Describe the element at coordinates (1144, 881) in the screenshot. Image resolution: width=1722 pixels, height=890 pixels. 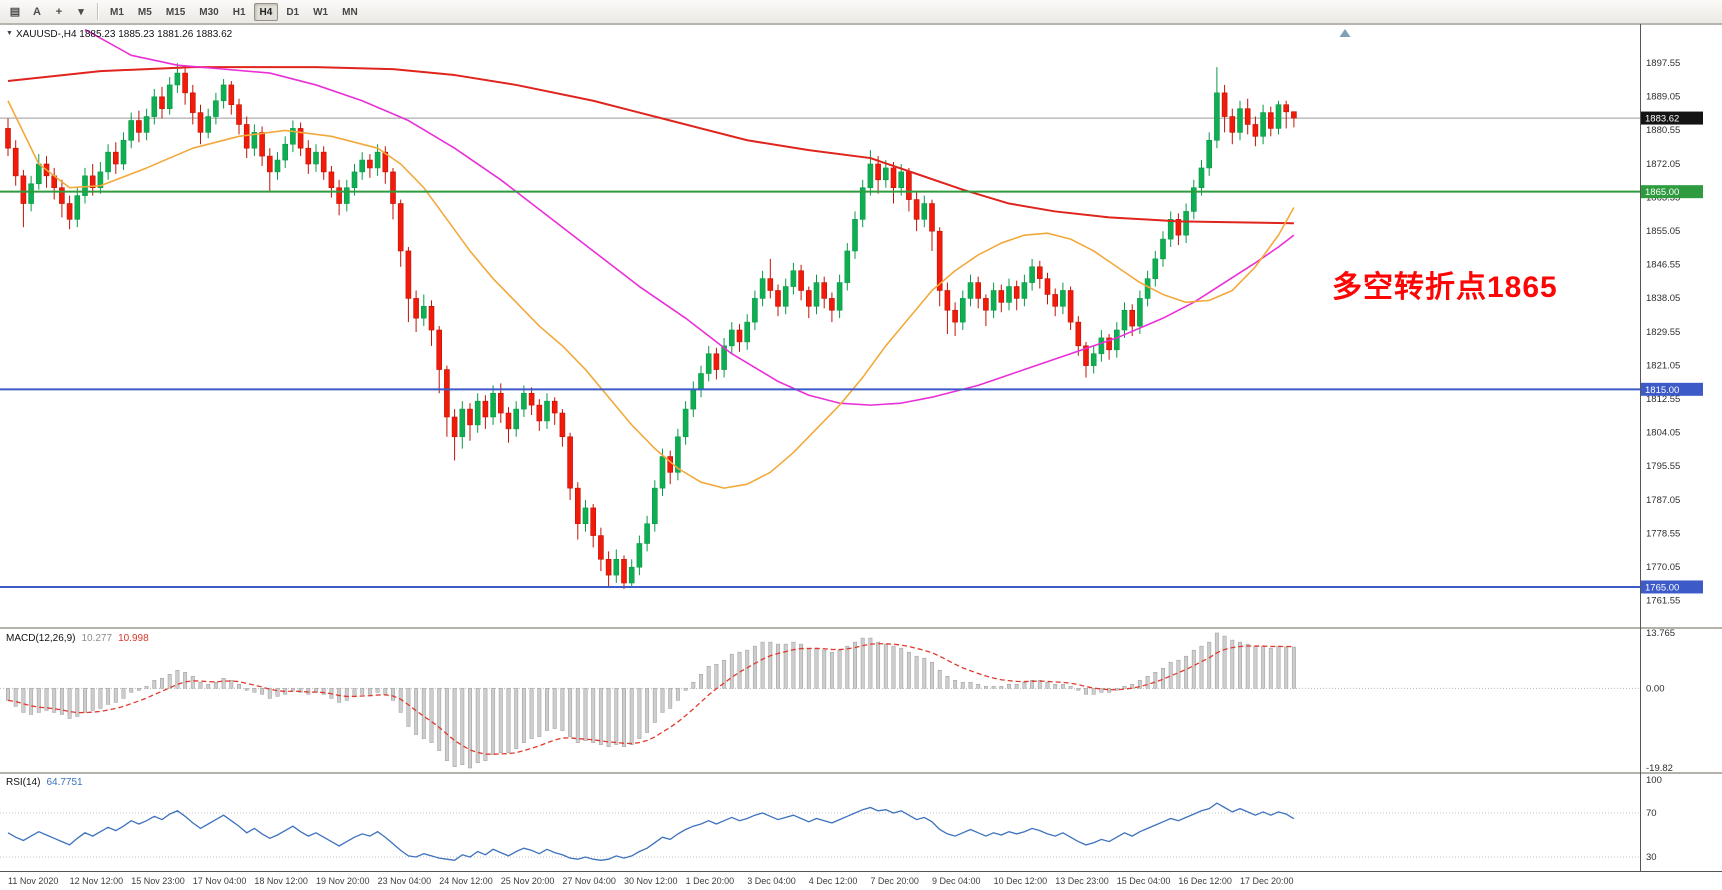
I see `svg-text: 15 Dec 04:00` at that location.